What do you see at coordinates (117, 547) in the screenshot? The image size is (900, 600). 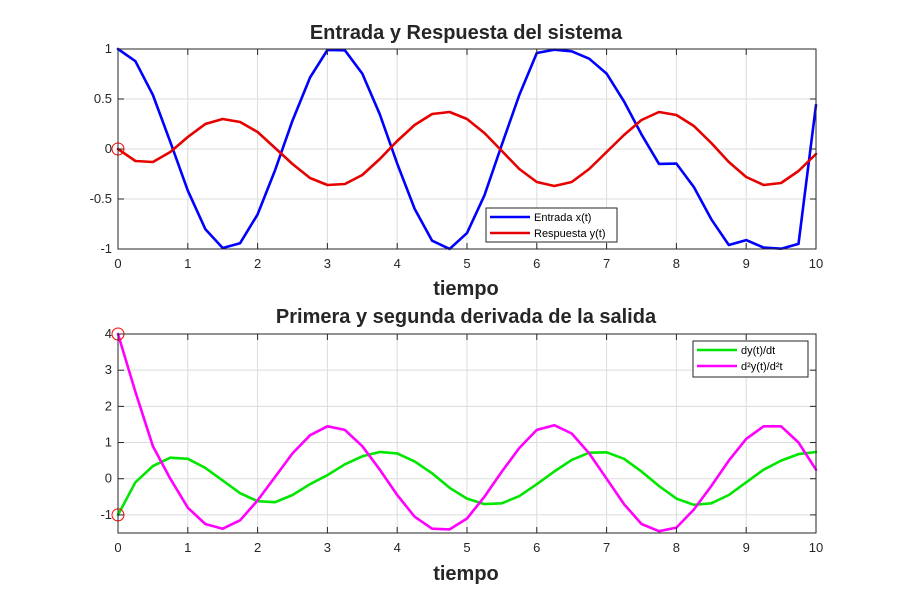 I see `bottom-xtick-label: 0` at bounding box center [117, 547].